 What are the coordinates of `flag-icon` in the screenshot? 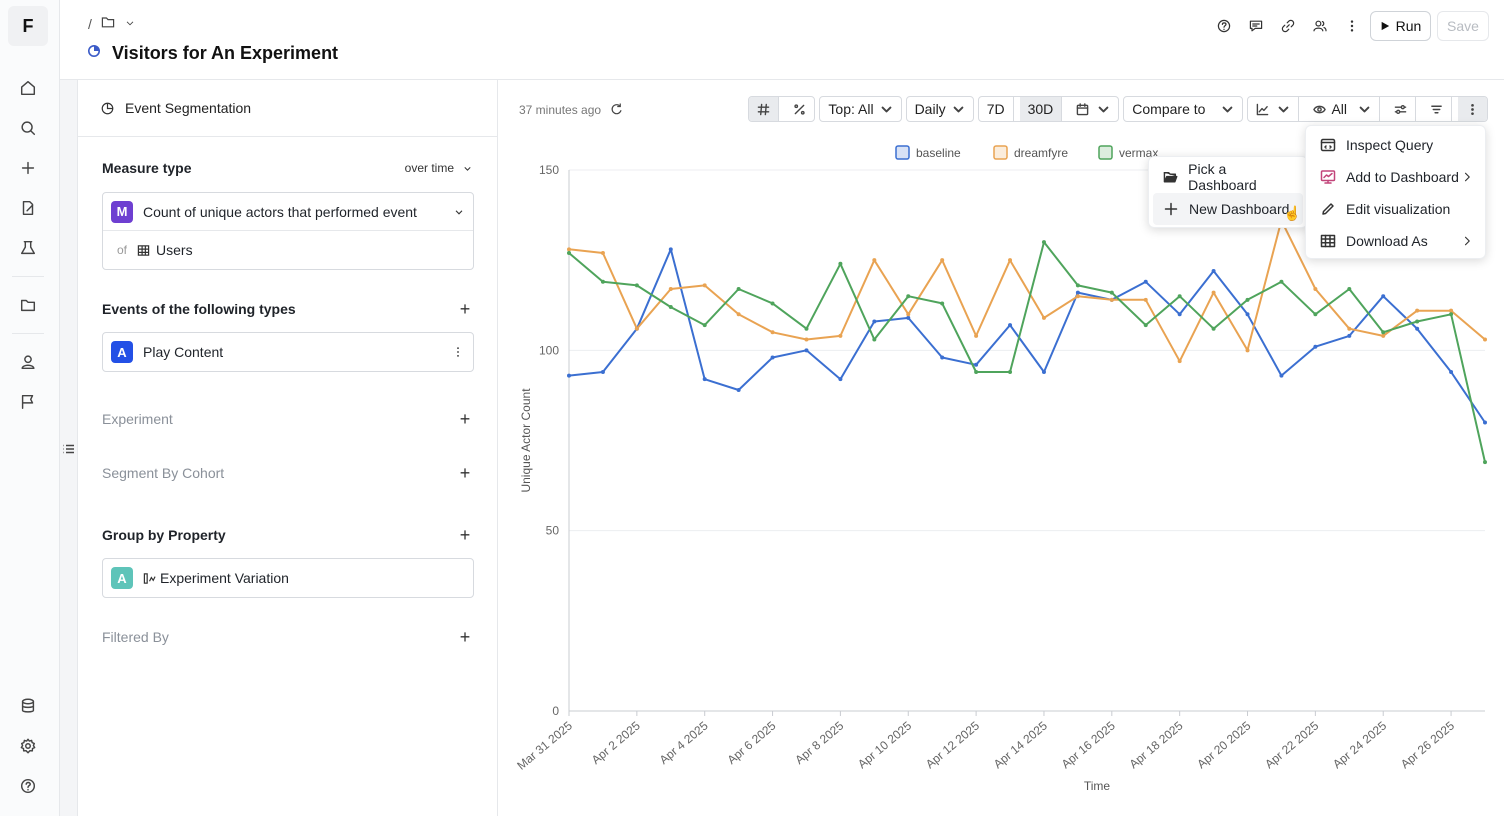 It's located at (28, 402).